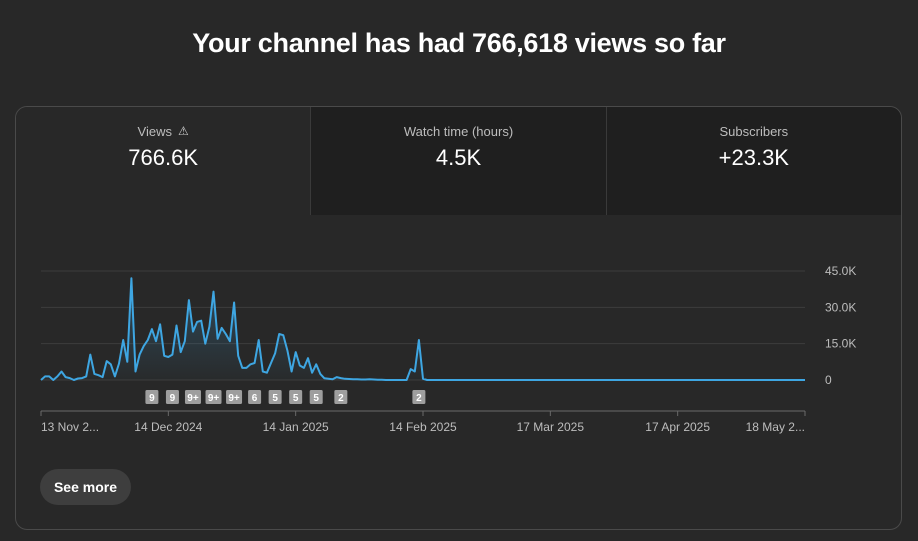  Describe the element at coordinates (840, 307) in the screenshot. I see `y-tick-label: 30.0K` at that location.